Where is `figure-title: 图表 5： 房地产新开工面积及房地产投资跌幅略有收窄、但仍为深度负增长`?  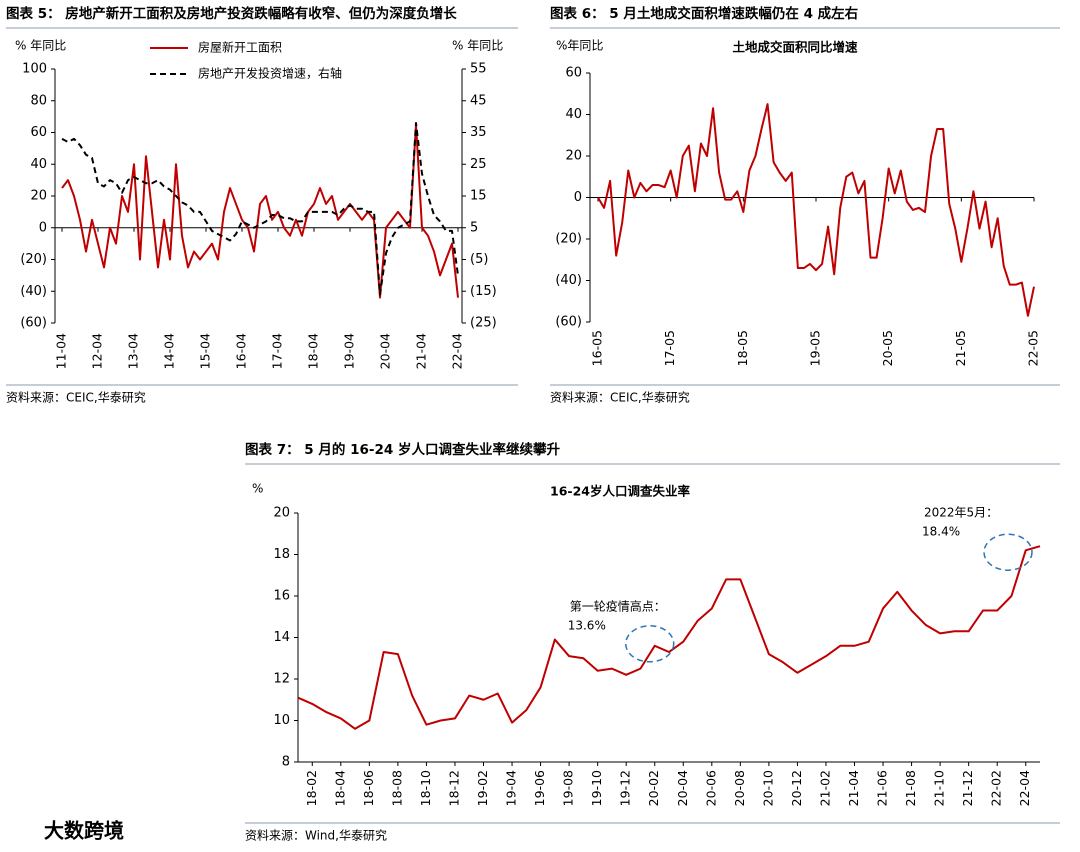
figure-title: 图表 5： 房地产新开工面积及房地产投资跌幅略有收窄、但仍为深度负增长 is located at coordinates (231, 13).